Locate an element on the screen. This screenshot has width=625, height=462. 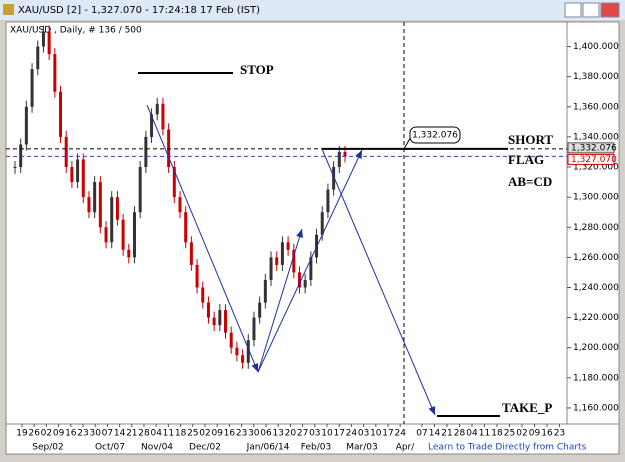
x-day-label: 06 is located at coordinates (266, 434).